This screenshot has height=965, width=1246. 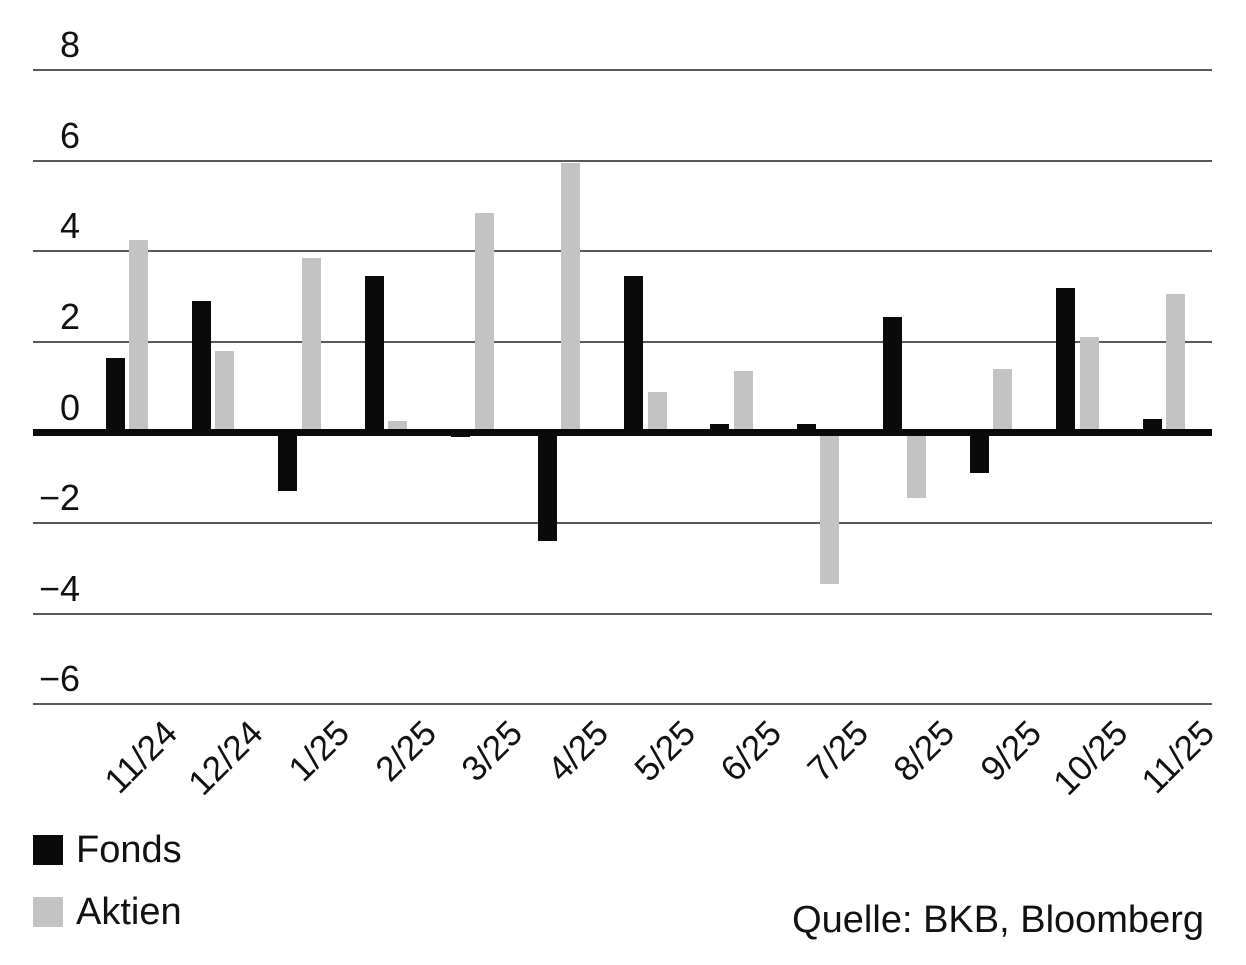 What do you see at coordinates (578, 751) in the screenshot?
I see `x-tick-label: 4/25` at bounding box center [578, 751].